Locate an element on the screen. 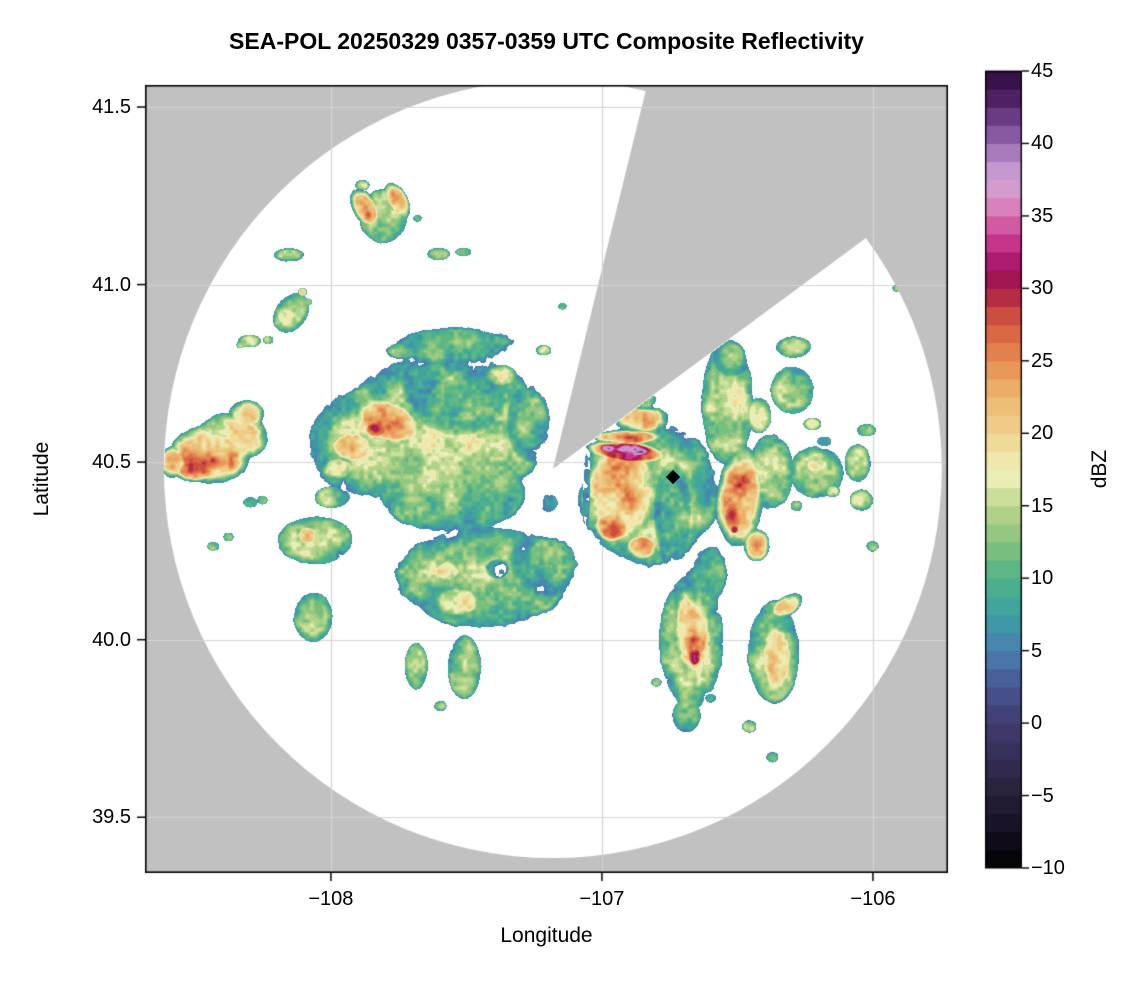 This screenshot has height=990, width=1146. colorbar-tick-label: 35 is located at coordinates (1042, 215).